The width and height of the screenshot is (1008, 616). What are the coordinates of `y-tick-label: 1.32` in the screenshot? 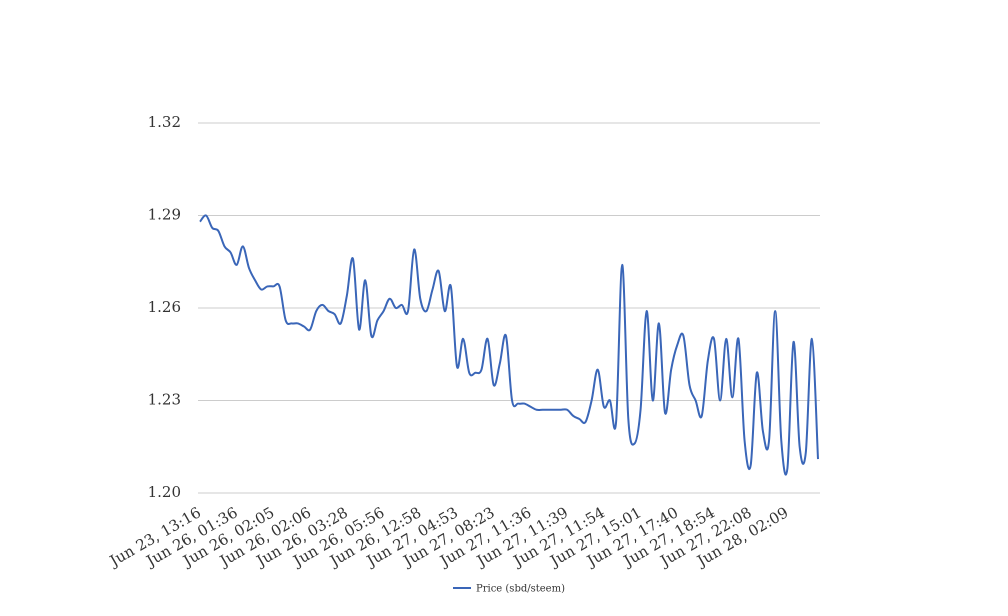 It's located at (164, 122).